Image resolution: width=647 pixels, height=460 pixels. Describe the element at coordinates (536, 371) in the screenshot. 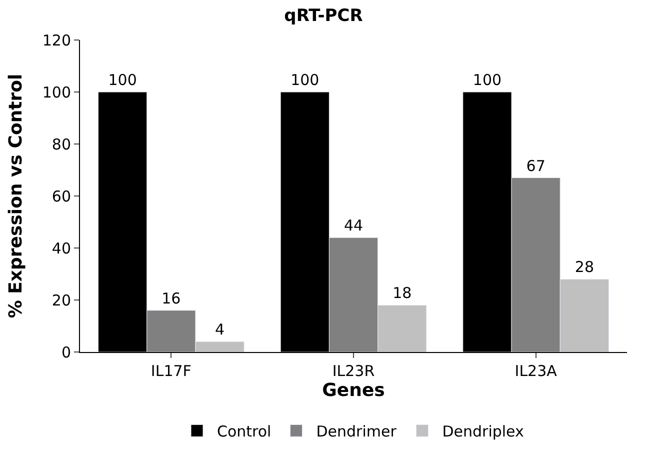

I see `x-tick-label: IL23A` at that location.